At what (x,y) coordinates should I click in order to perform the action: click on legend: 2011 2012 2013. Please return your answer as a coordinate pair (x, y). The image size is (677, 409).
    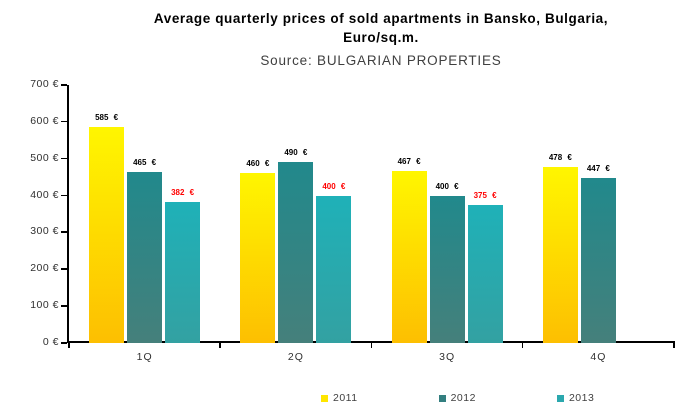
    Looking at the image, I should click on (457, 398).